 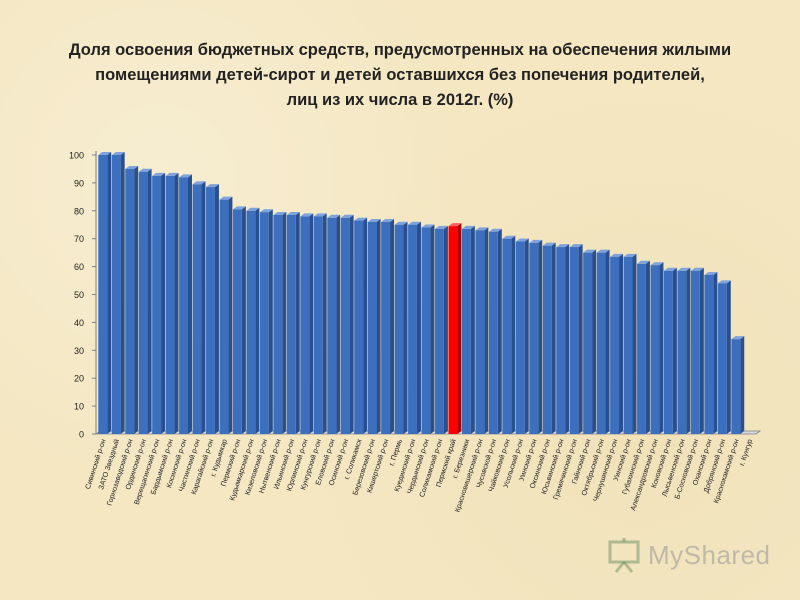 I want to click on watermark-text: MyShared, so click(x=709, y=555).